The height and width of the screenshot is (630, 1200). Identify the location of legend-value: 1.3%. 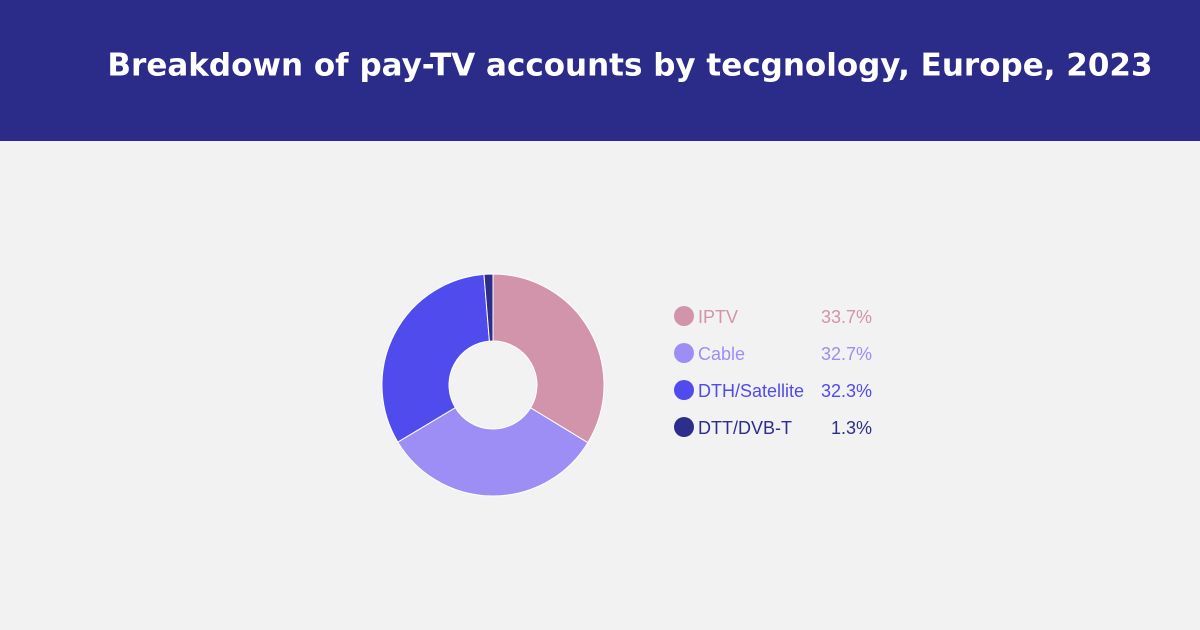
(851, 428).